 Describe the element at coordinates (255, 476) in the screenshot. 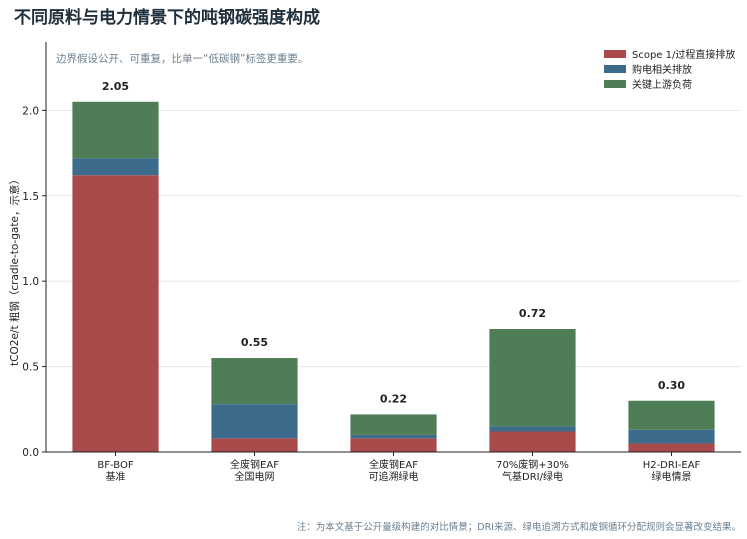

I see `x-tick-label-1-line-1: 全国电网` at that location.